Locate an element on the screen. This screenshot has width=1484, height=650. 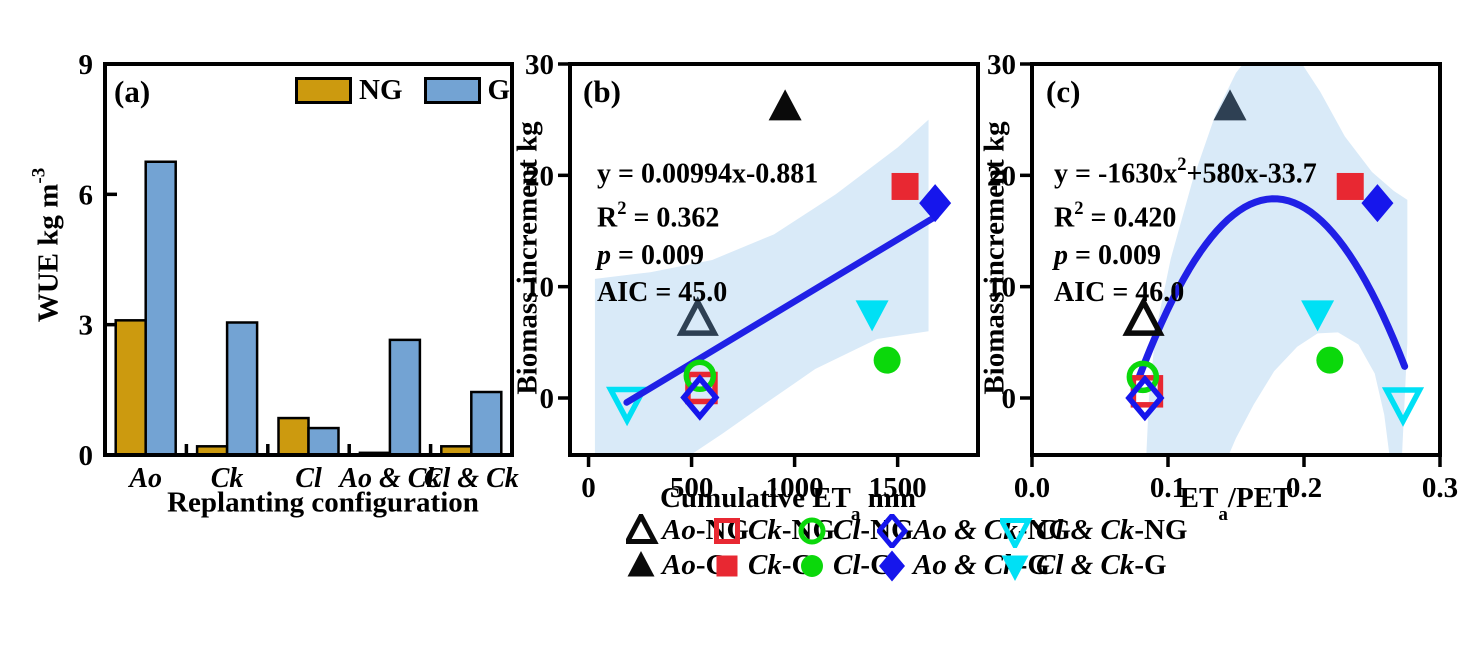
p-value-c: p = 0.009 is located at coordinates (1107, 255).